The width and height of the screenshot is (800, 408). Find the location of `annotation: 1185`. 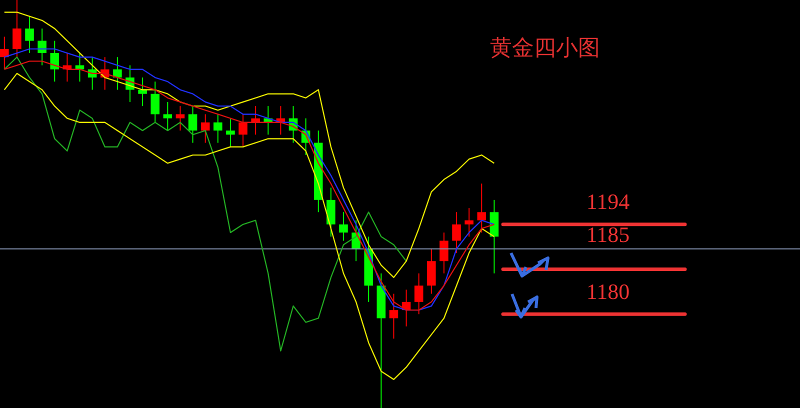

annotation: 1185 is located at coordinates (608, 234).